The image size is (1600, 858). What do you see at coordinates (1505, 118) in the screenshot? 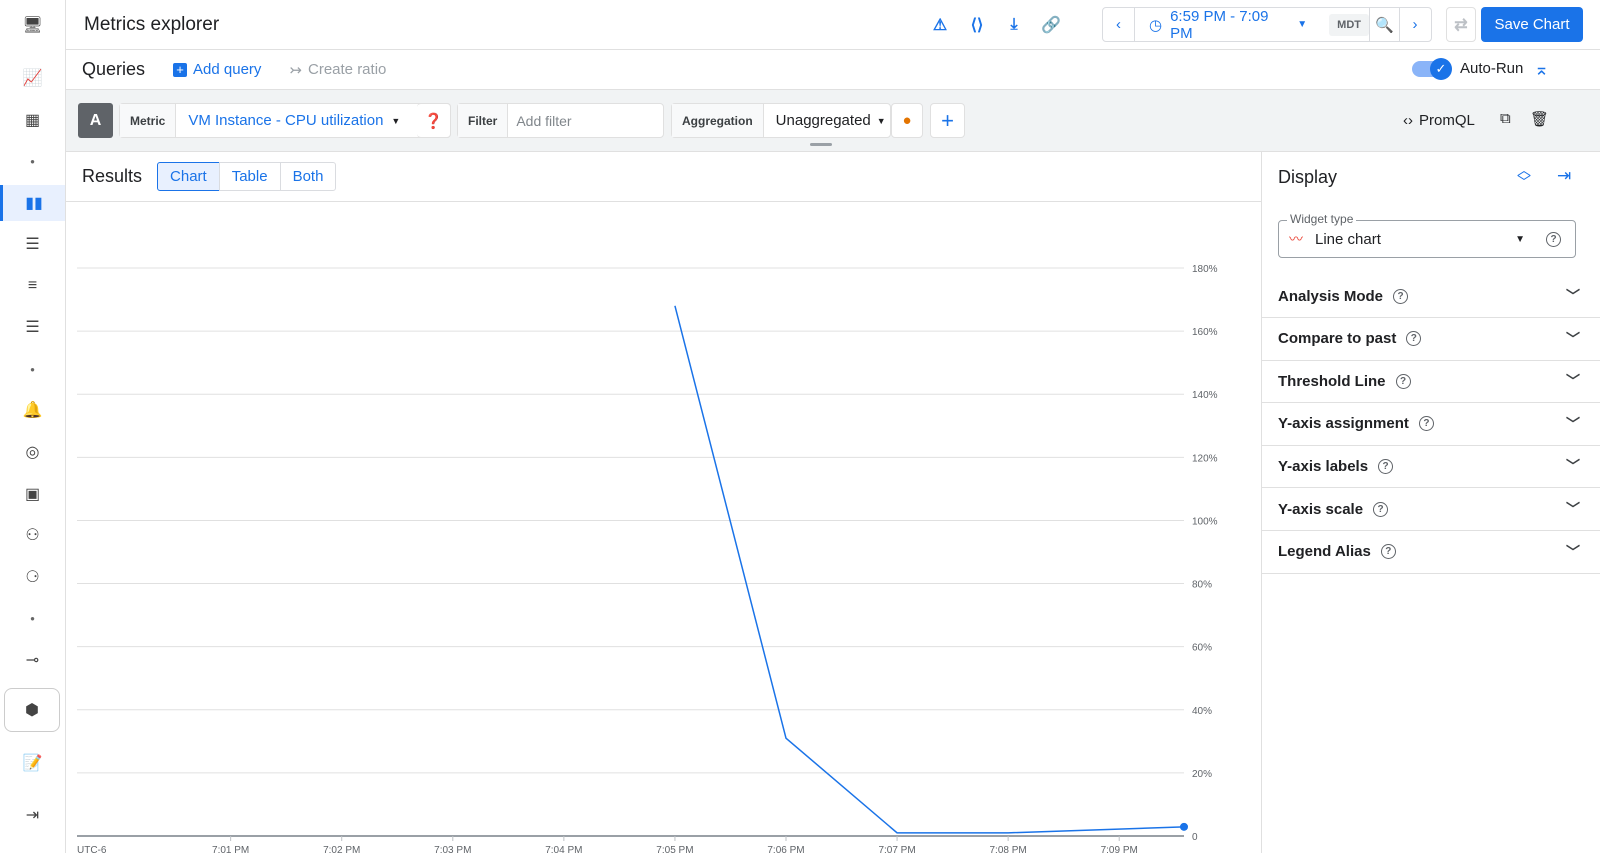
I see `copy-icon: ⧉` at bounding box center [1505, 118].